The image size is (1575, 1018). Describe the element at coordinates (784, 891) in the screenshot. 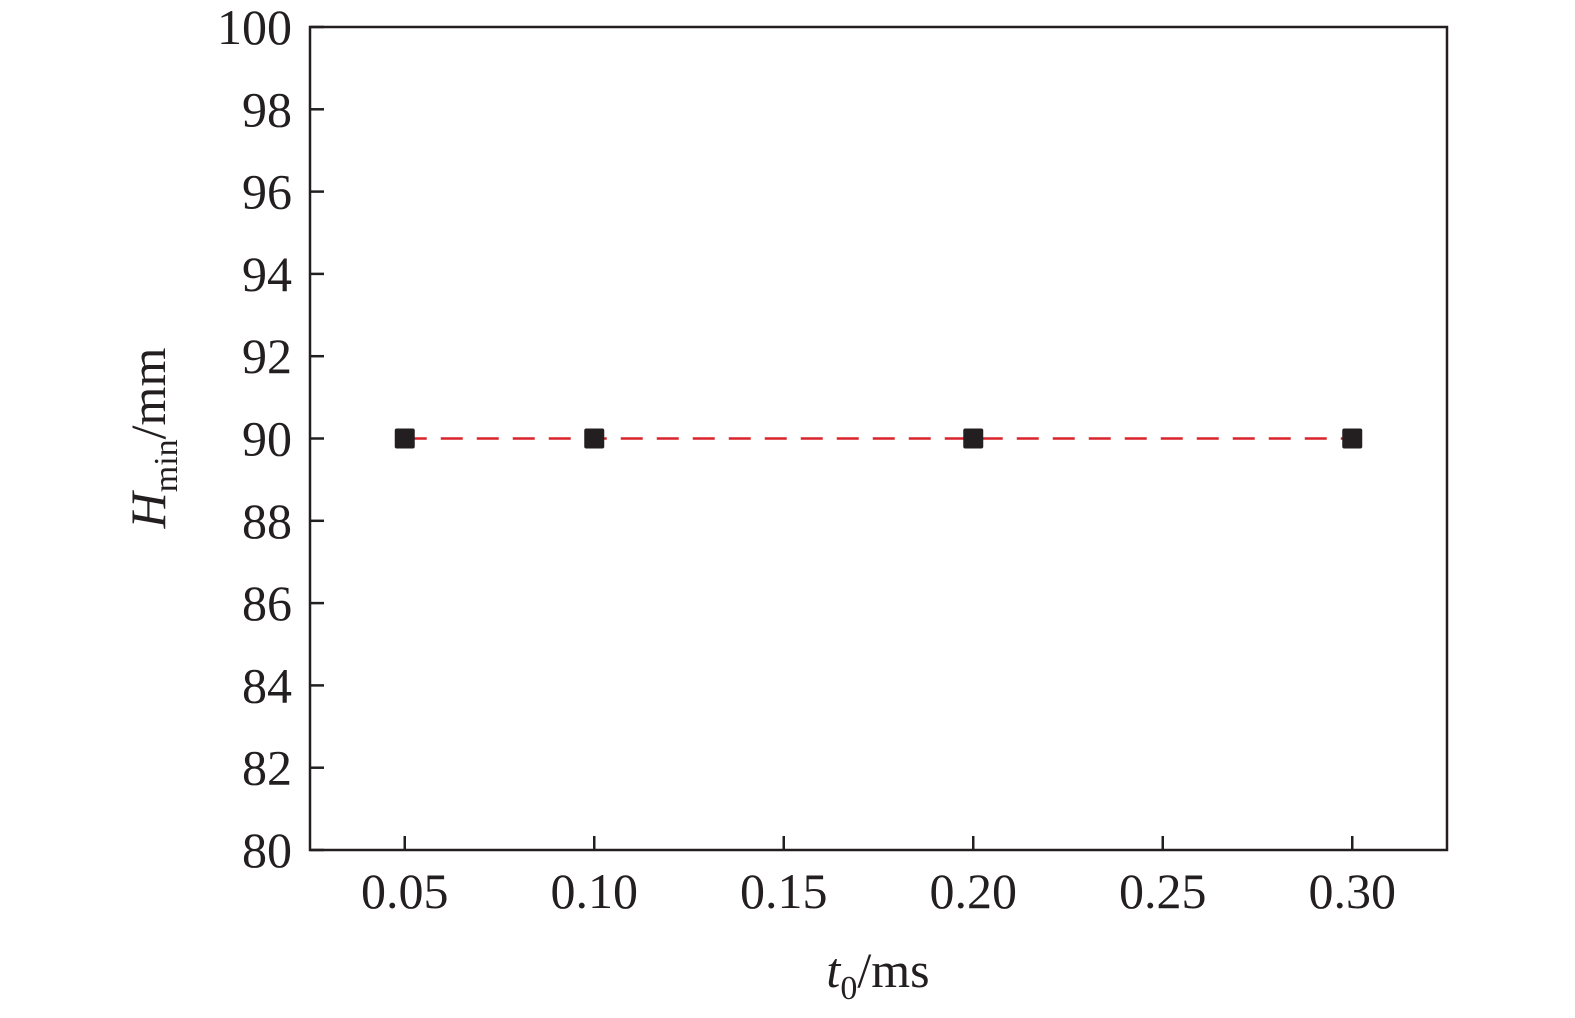

I see `x-tick-label: 0.15` at that location.